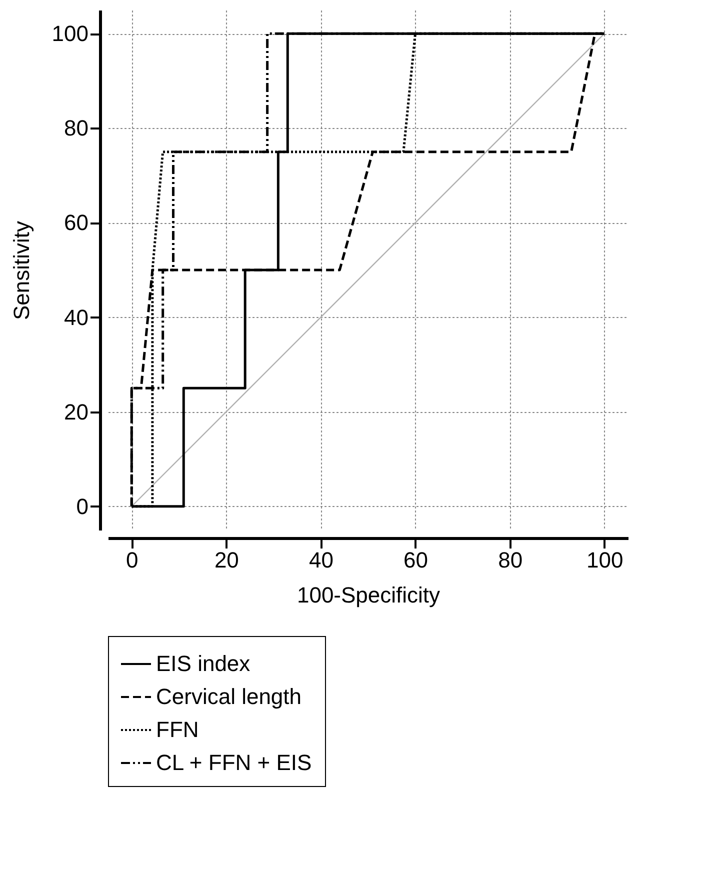 The width and height of the screenshot is (718, 881). Describe the element at coordinates (321, 560) in the screenshot. I see `x-tick-label: 40` at that location.